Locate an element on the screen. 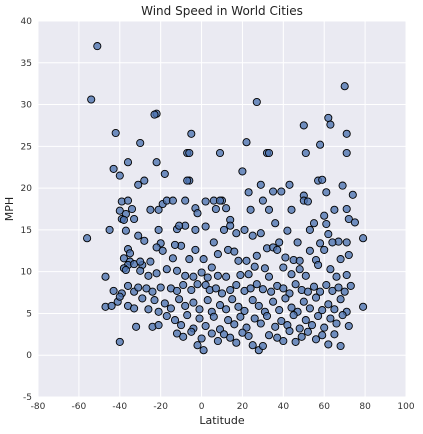 This screenshot has width=423, height=434. y-tick-label: 5 is located at coordinates (29, 314).